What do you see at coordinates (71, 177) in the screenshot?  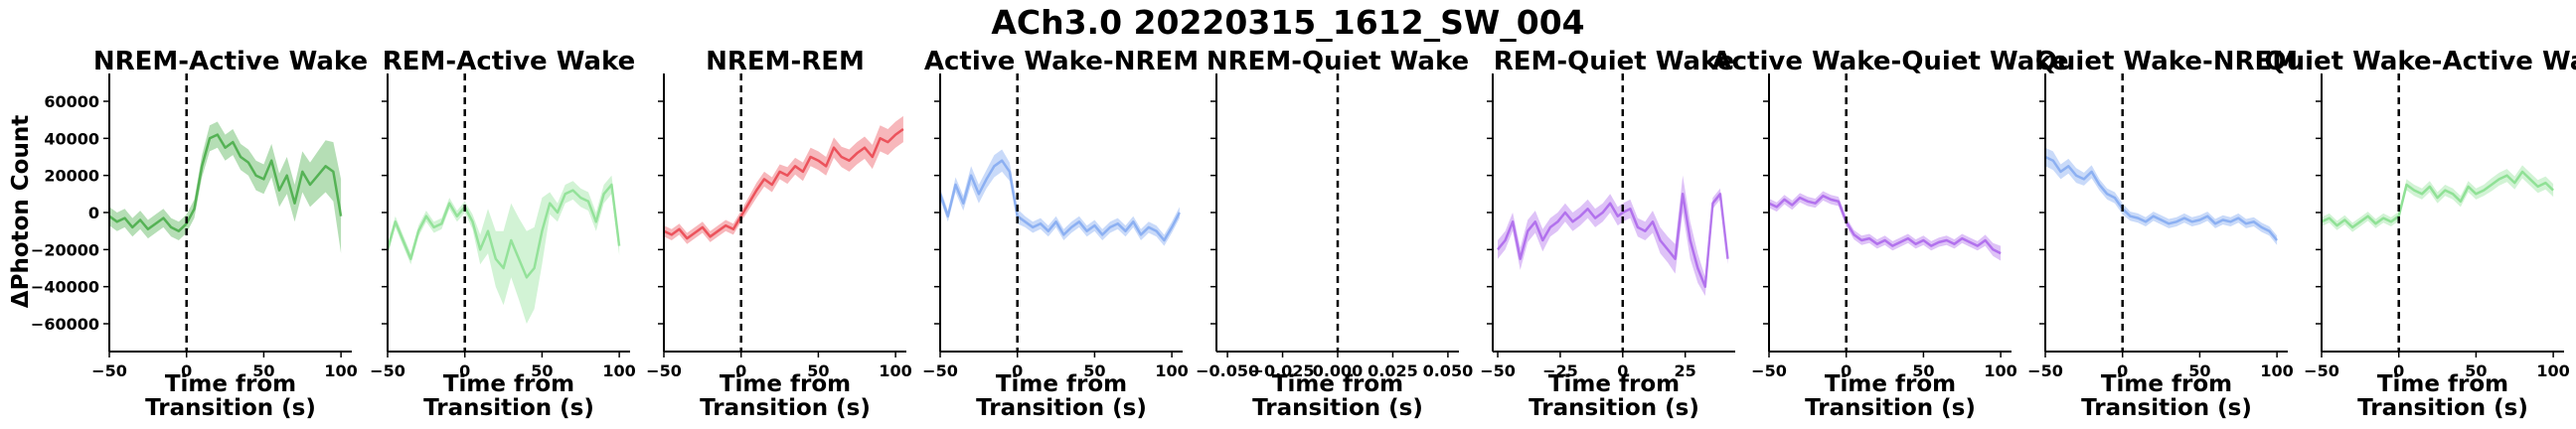 I see `y-tick-label: 20000` at bounding box center [71, 177].